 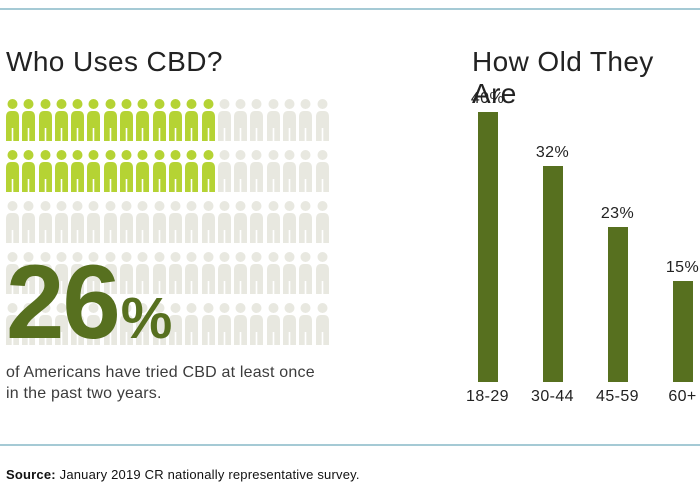 I want to click on stat-value: 26, so click(x=63, y=302).